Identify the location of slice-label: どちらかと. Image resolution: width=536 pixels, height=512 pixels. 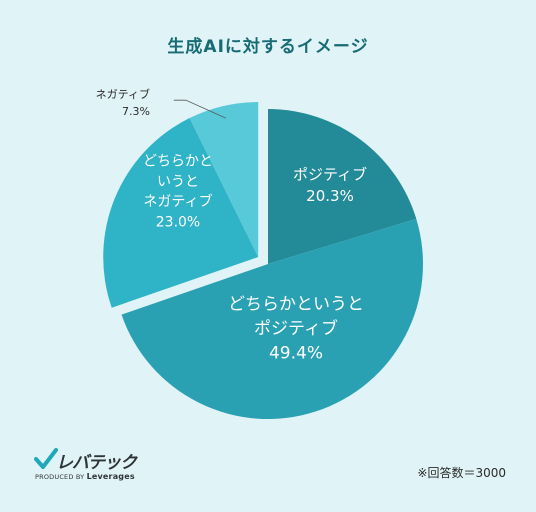
(178, 161).